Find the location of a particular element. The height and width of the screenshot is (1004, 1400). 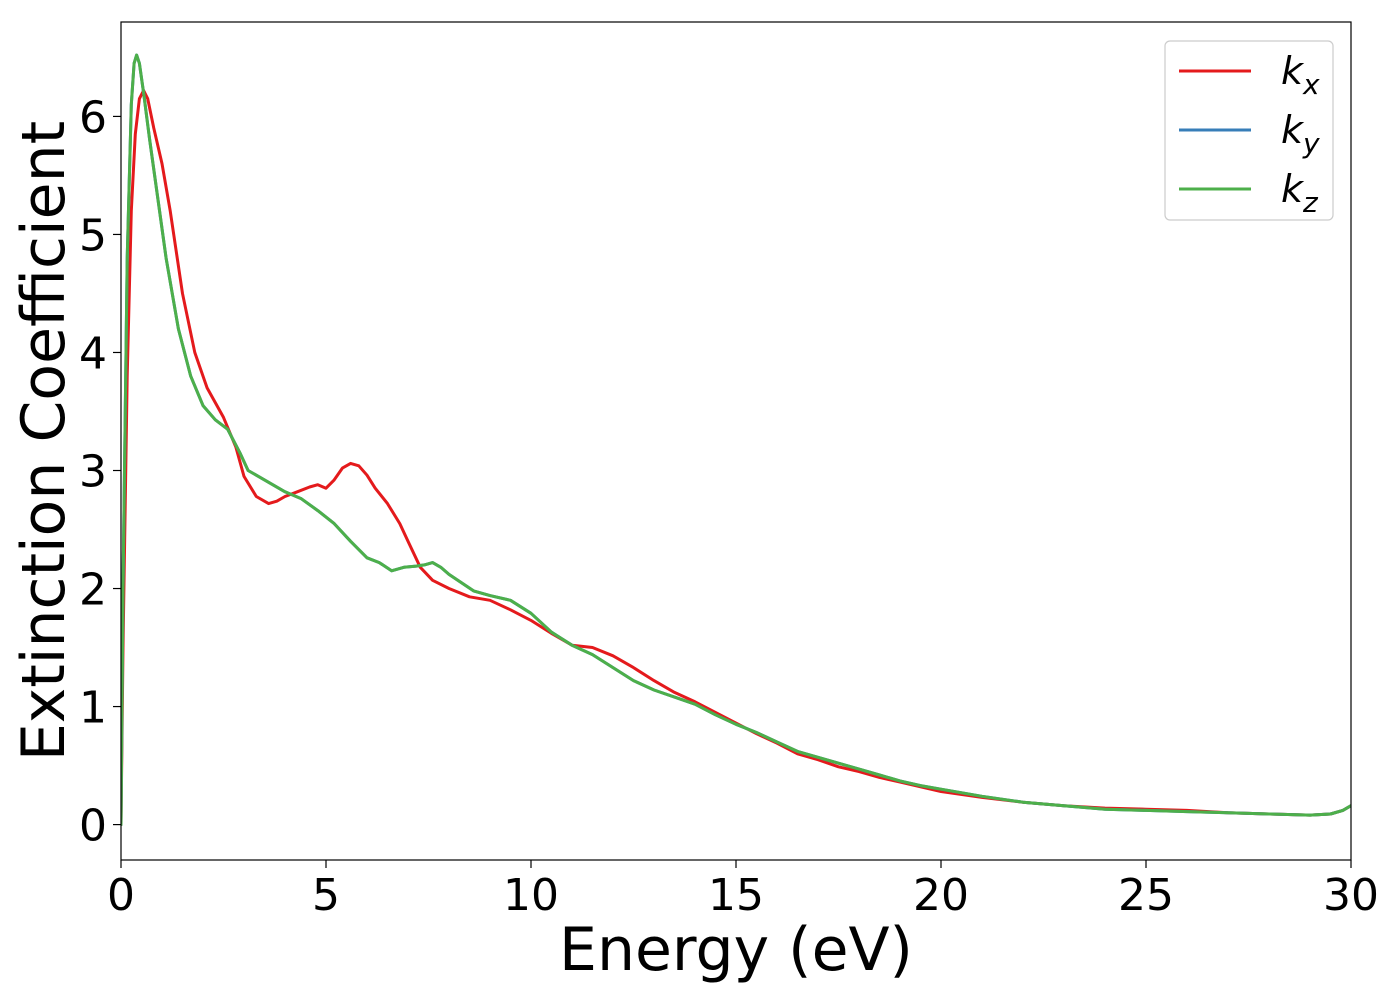

x-tick-label: 25 is located at coordinates (1146, 895).